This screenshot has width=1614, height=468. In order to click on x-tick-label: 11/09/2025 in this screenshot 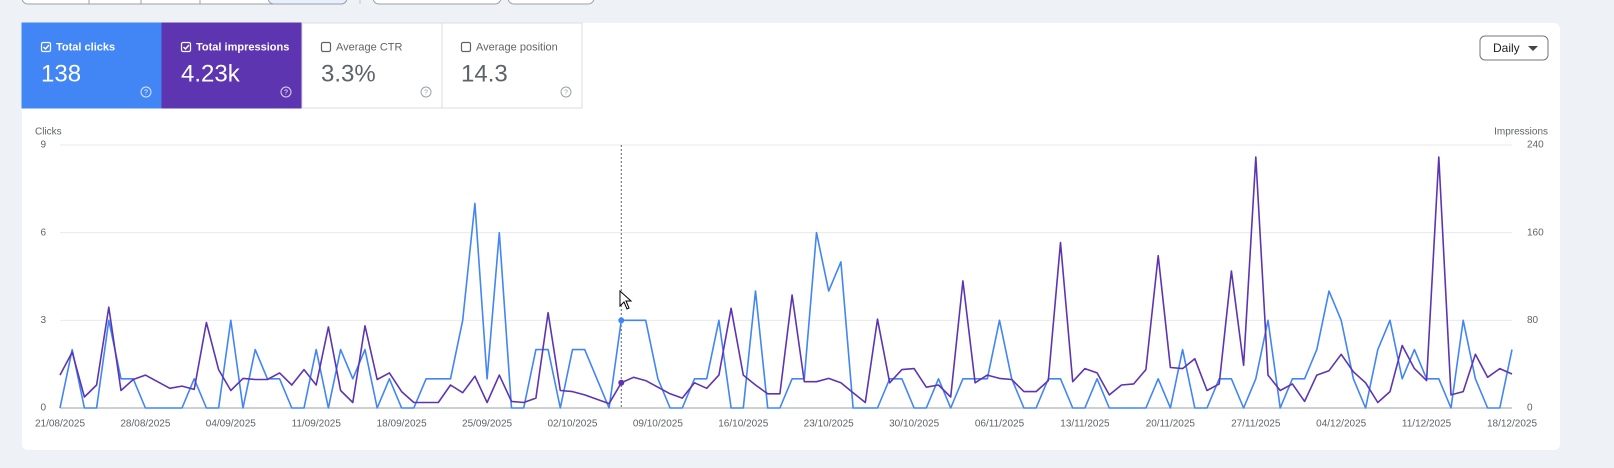, I will do `click(317, 424)`.